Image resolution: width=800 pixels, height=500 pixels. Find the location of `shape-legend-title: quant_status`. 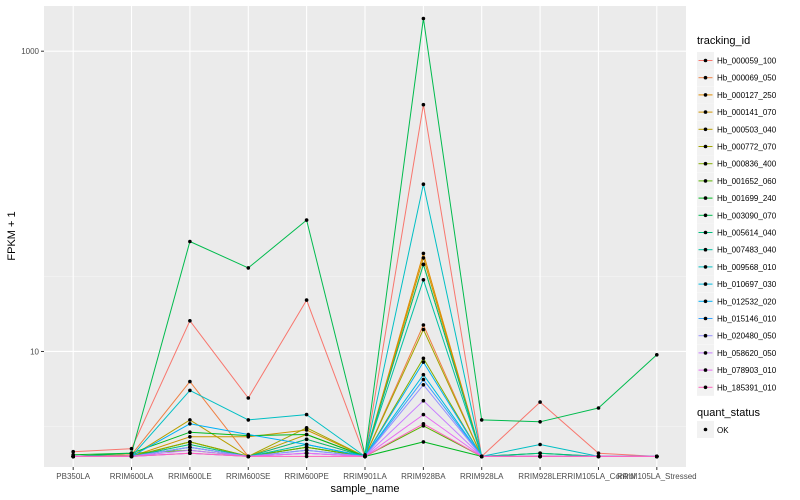

shape-legend-title: quant_status is located at coordinates (728, 413).